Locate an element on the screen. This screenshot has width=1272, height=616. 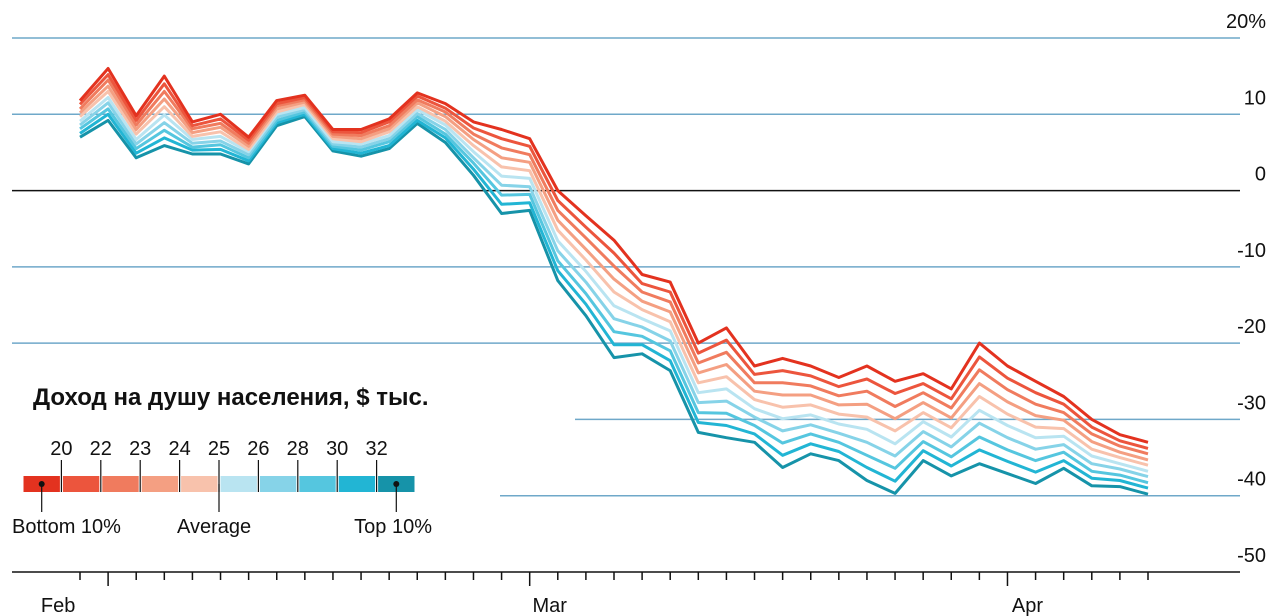
legend-tick-label: 25 is located at coordinates (219, 449).